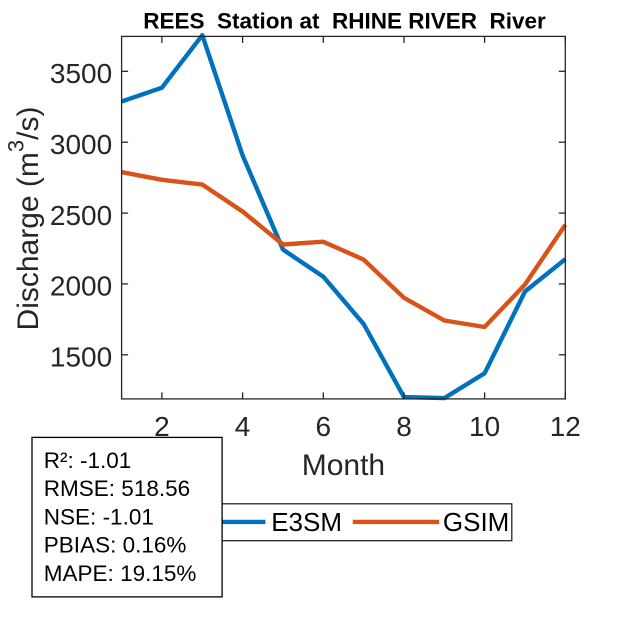 The image size is (625, 630). Describe the element at coordinates (81, 73) in the screenshot. I see `svg-text: 3500` at that location.